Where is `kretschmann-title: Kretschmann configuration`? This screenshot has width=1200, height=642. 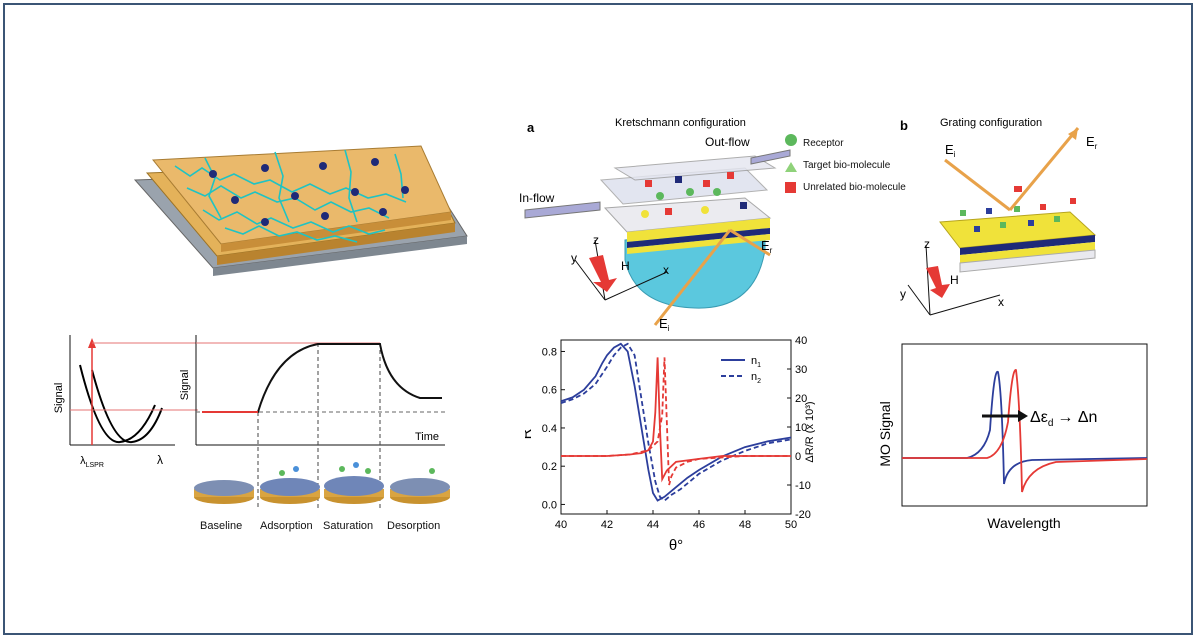 kretschmann-title: Kretschmann configuration is located at coordinates (680, 123).